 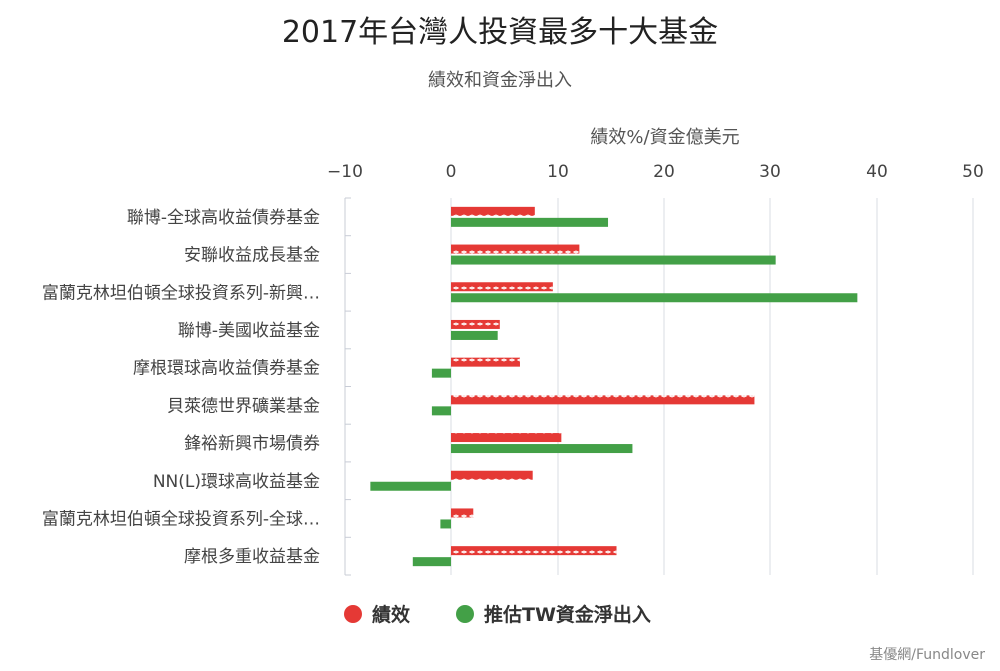 I want to click on legend: 績效 推估TW資金淨出入, so click(x=497, y=614).